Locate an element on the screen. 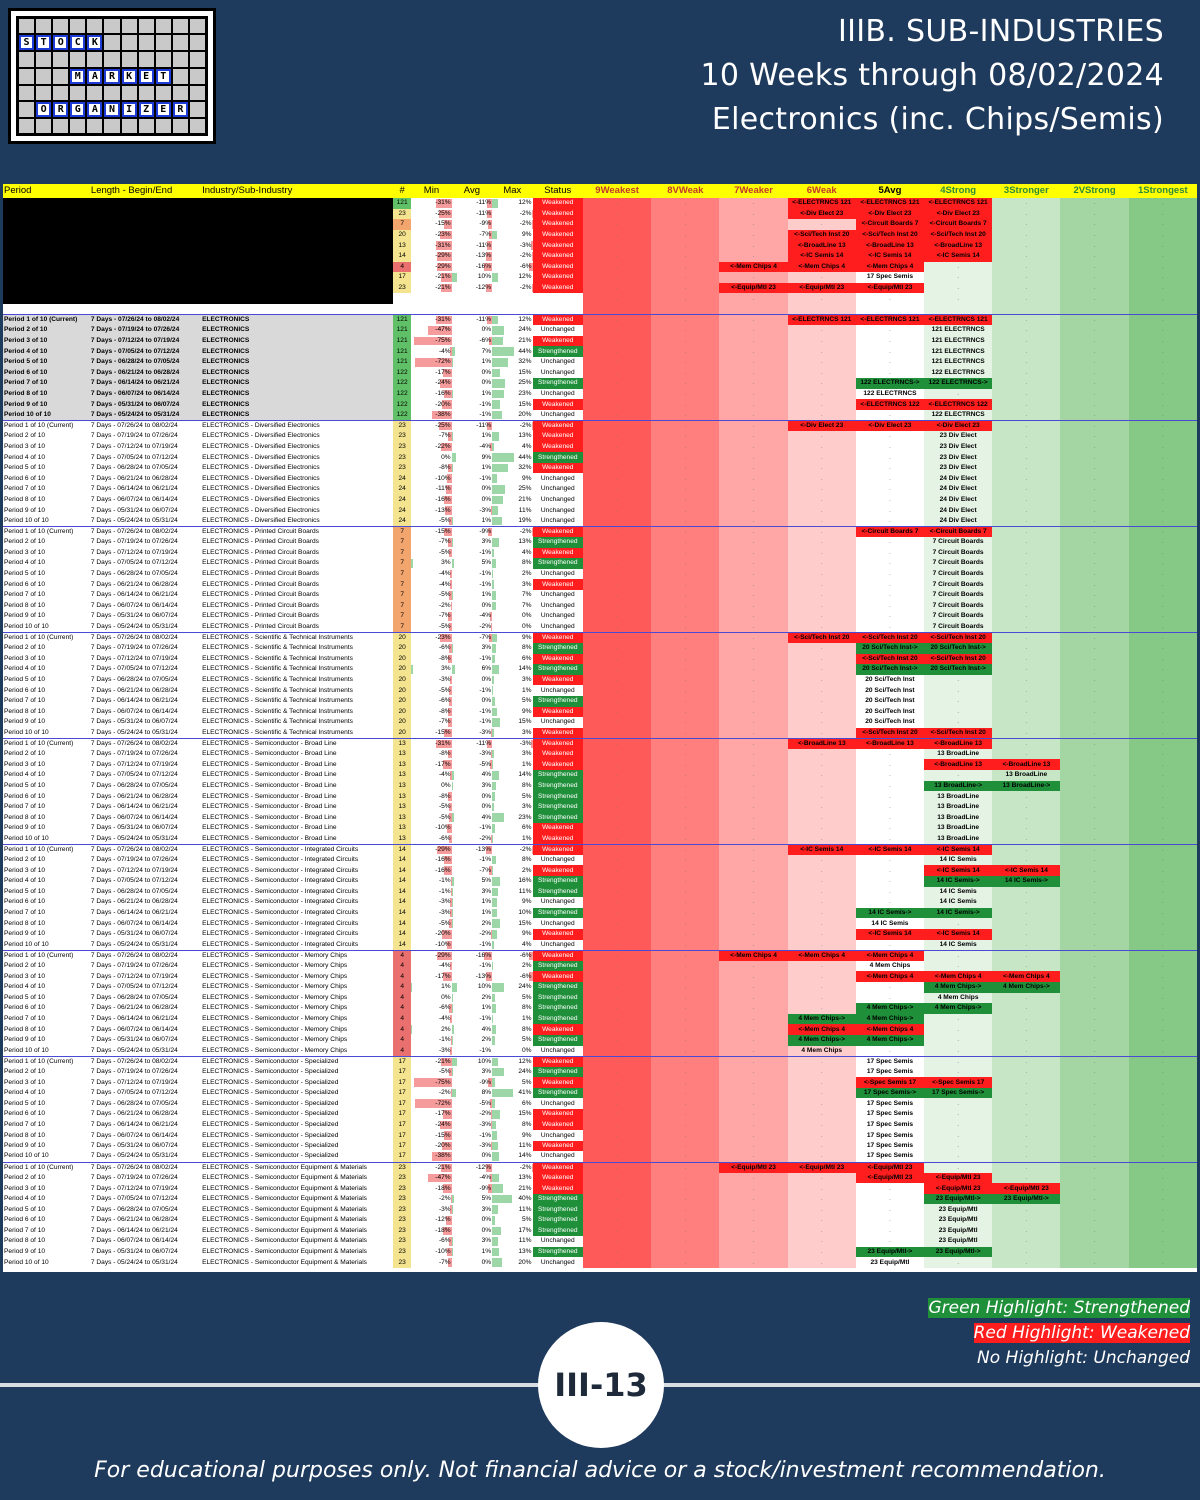 The image size is (1200, 1500). min-cell: -21% is located at coordinates (431, 1167).